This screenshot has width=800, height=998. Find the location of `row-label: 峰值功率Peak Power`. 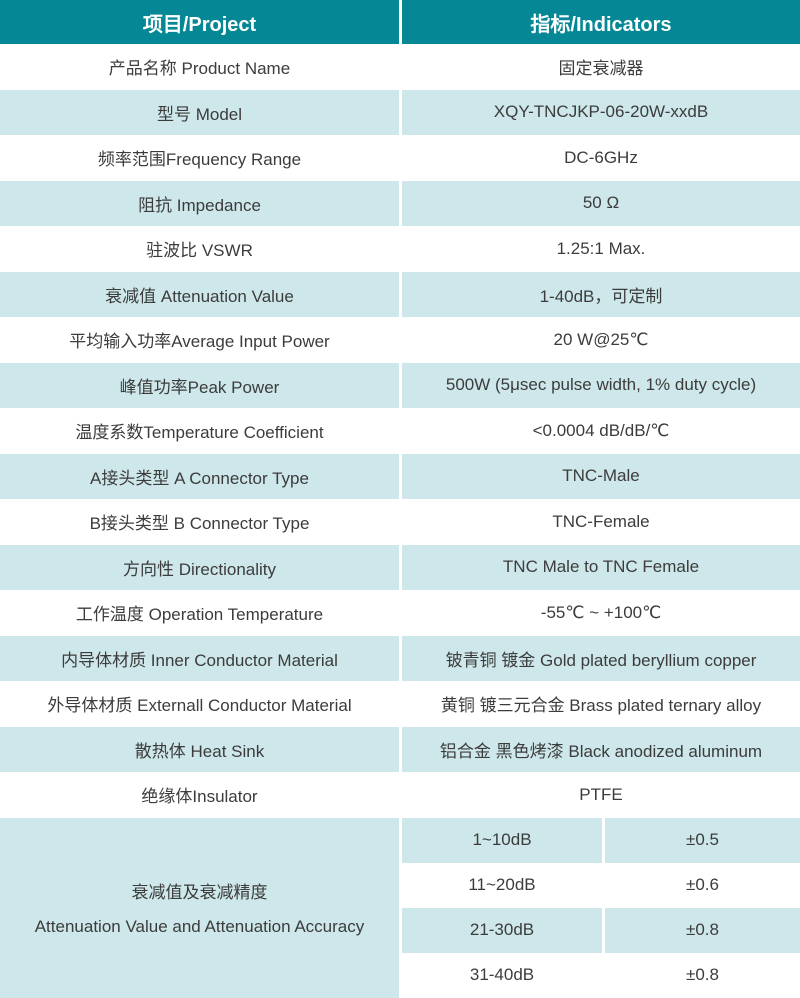

row-label: 峰值功率Peak Power is located at coordinates (199, 385).